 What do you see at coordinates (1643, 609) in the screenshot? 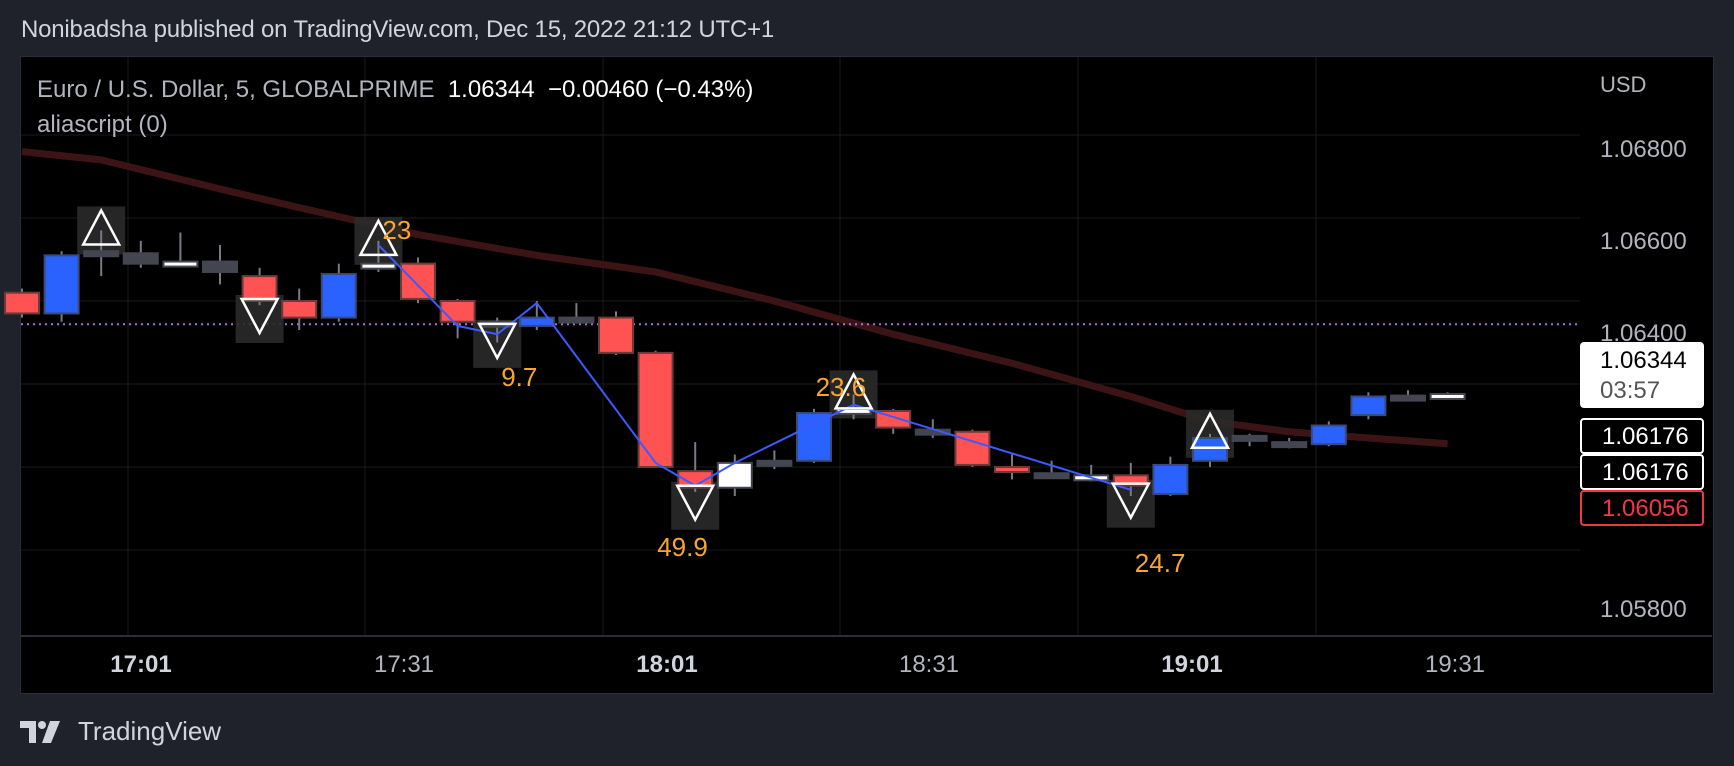
I see `price-tick: 1.05800` at bounding box center [1643, 609].